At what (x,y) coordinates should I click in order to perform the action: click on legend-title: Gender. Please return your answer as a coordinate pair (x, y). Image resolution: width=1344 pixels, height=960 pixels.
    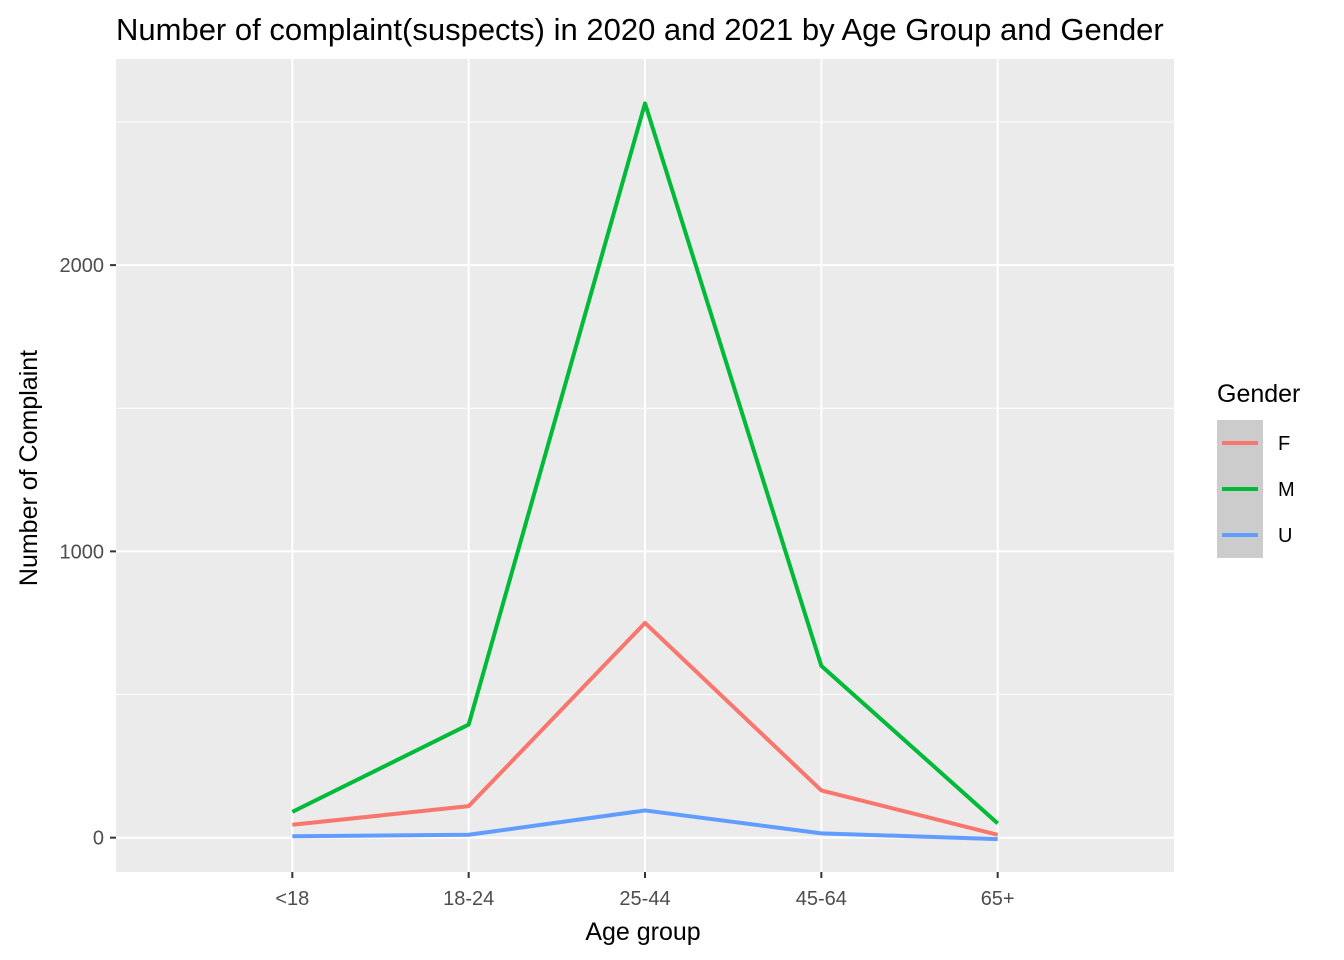
    Looking at the image, I should click on (1258, 394).